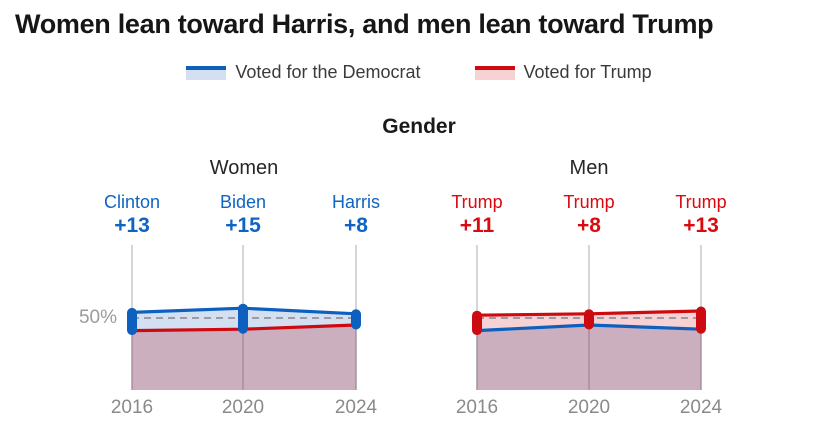 The height and width of the screenshot is (440, 838). I want to click on men-2016-margin: +11, so click(477, 225).